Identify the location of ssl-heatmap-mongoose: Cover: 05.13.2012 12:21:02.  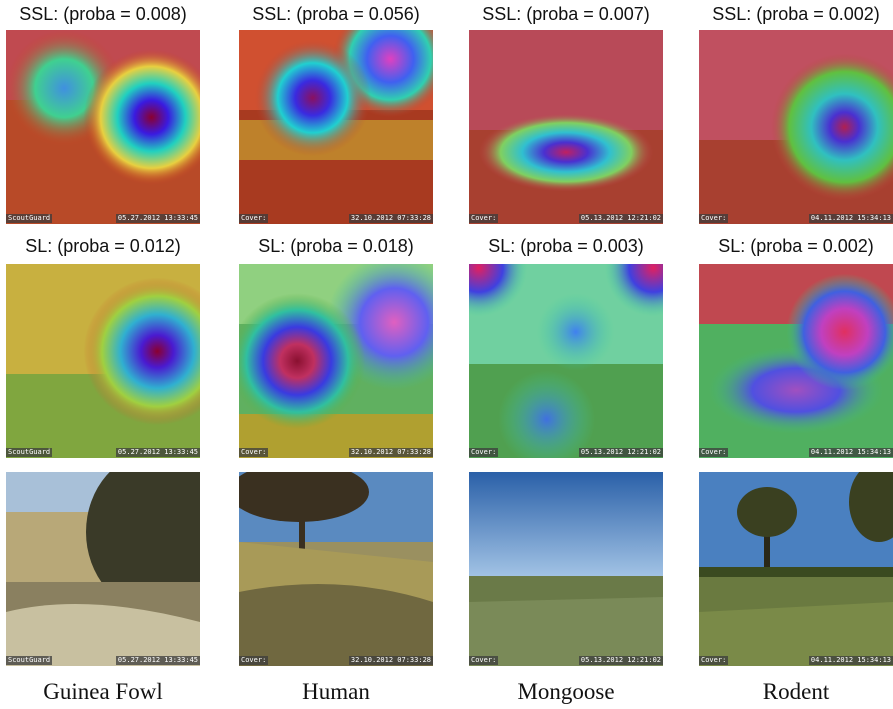
(566, 127).